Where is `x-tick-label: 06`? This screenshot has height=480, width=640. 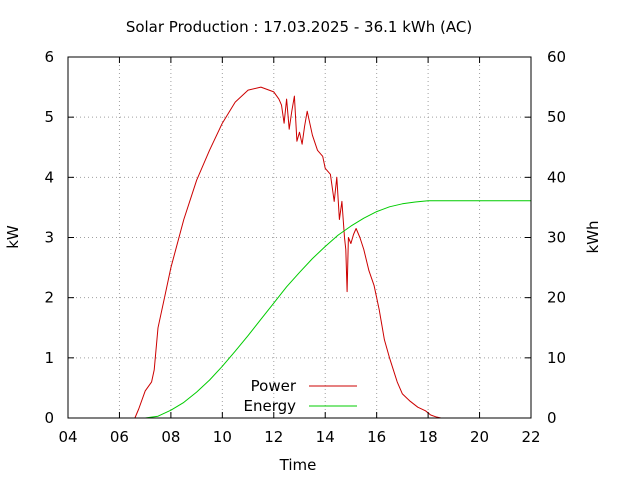
x-tick-label: 06 is located at coordinates (119, 437).